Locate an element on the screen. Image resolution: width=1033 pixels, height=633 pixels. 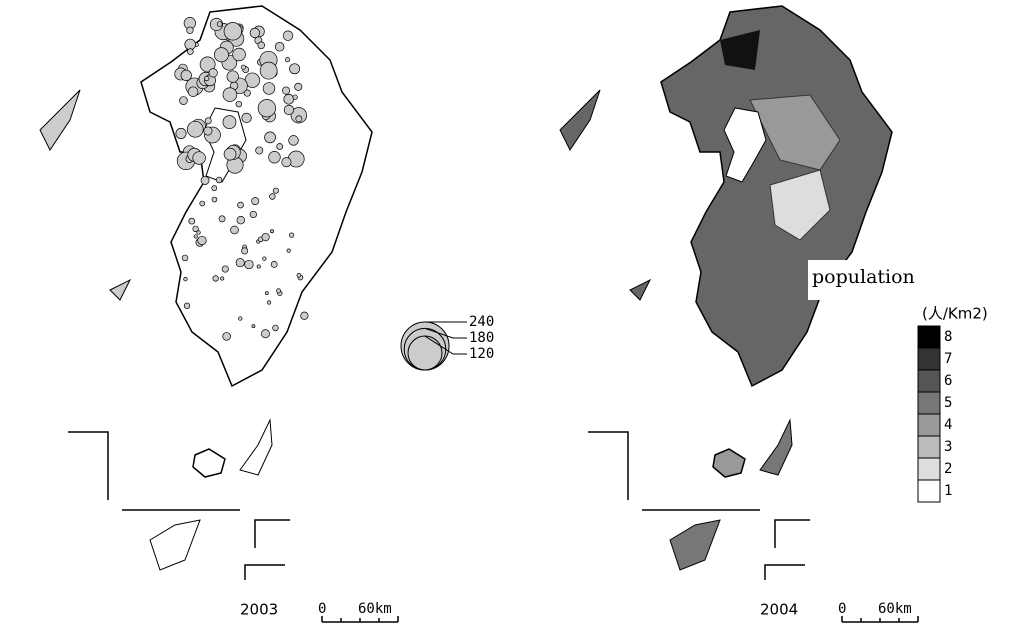
year-label: 2004 is located at coordinates (779, 610).